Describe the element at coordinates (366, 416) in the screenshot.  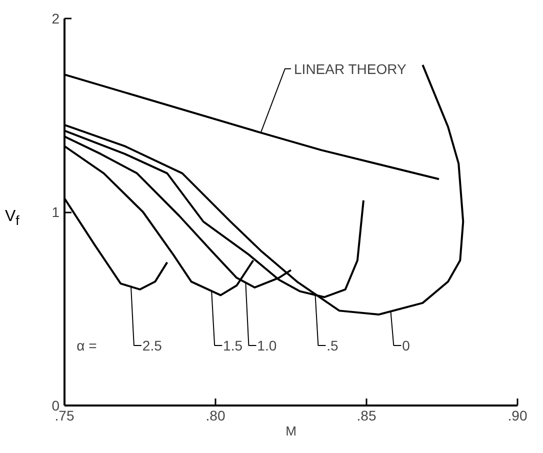
I see `x-tick-label: .85` at that location.